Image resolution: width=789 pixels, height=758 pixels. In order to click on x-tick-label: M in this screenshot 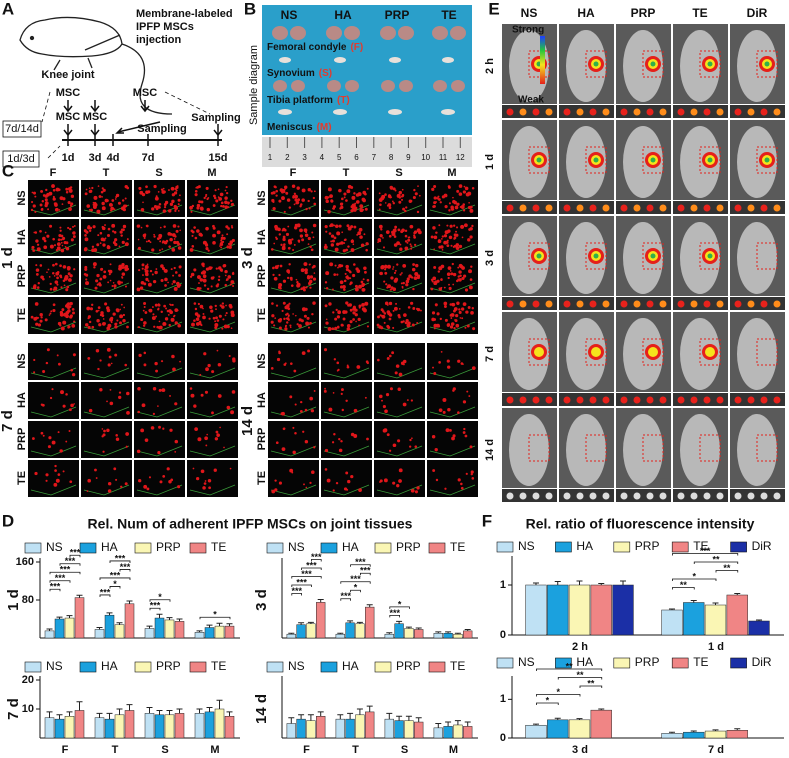, I will do `click(453, 750)`.